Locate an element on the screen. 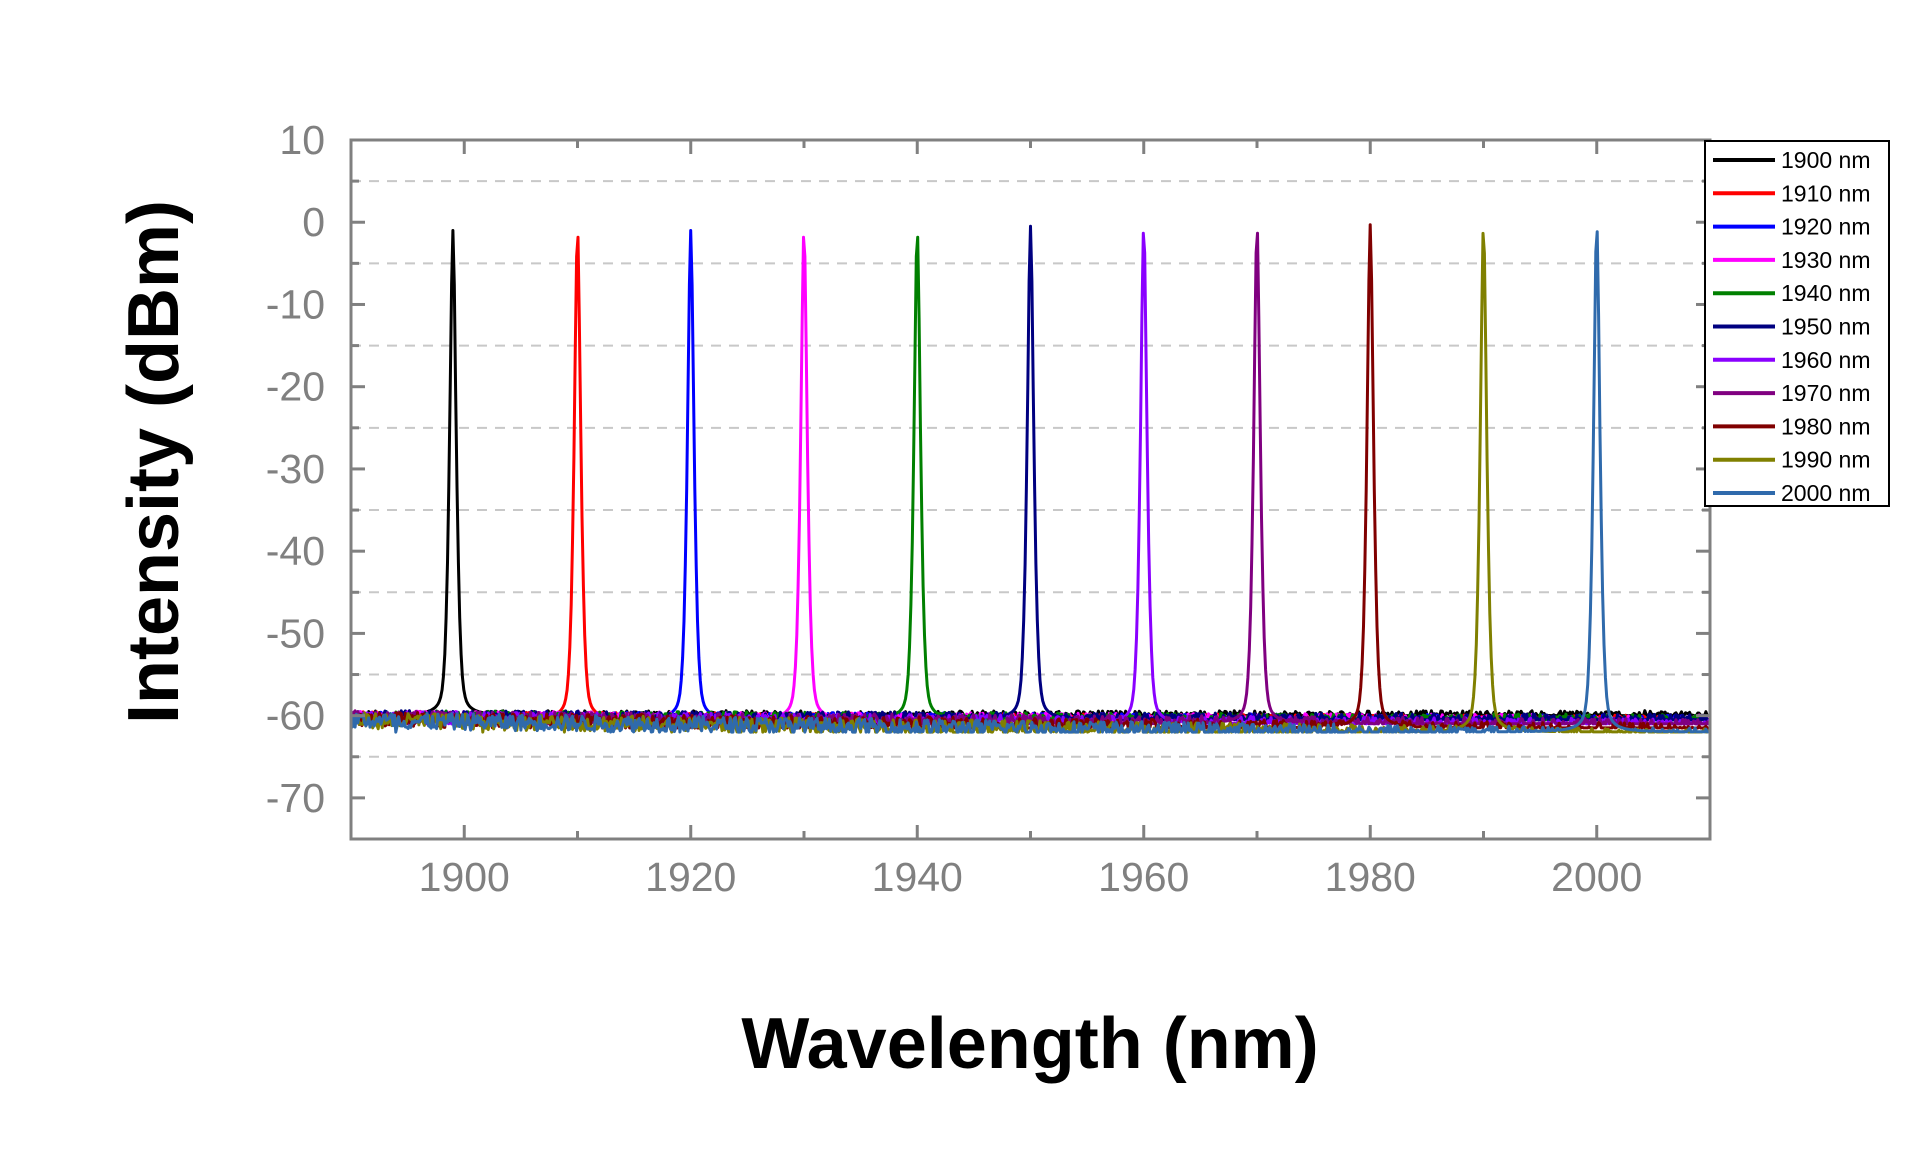 The width and height of the screenshot is (1920, 1152). legend-label: 1980 nm is located at coordinates (1826, 426).